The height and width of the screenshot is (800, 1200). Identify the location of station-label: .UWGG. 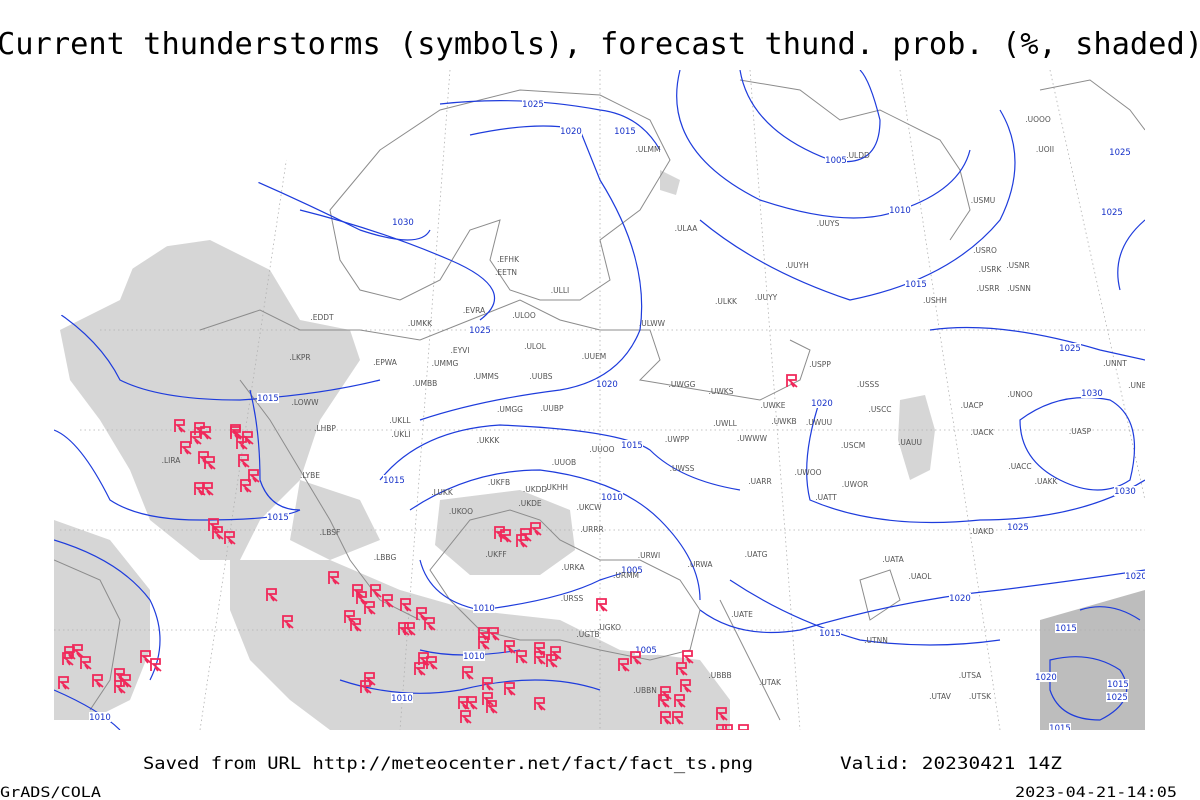
(682, 384).